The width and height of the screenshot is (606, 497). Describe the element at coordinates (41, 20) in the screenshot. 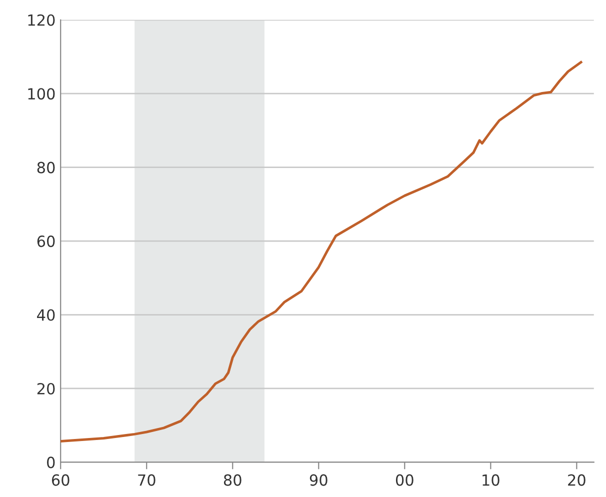

I see `y-tick-label: 120` at that location.